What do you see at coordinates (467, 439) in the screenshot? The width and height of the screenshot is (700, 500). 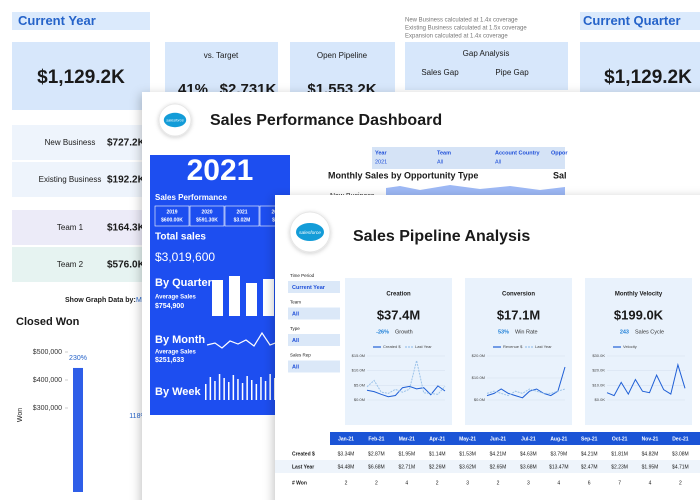 I see `column-header: May-21` at bounding box center [467, 439].